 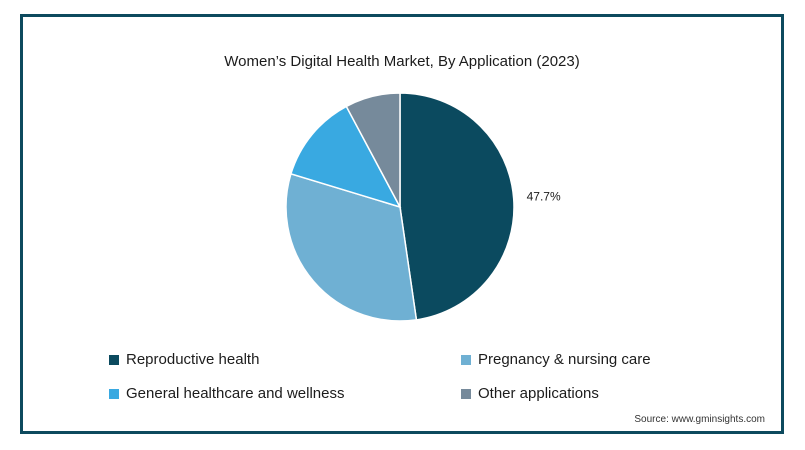 I want to click on data-label: 47.7%, so click(x=544, y=197).